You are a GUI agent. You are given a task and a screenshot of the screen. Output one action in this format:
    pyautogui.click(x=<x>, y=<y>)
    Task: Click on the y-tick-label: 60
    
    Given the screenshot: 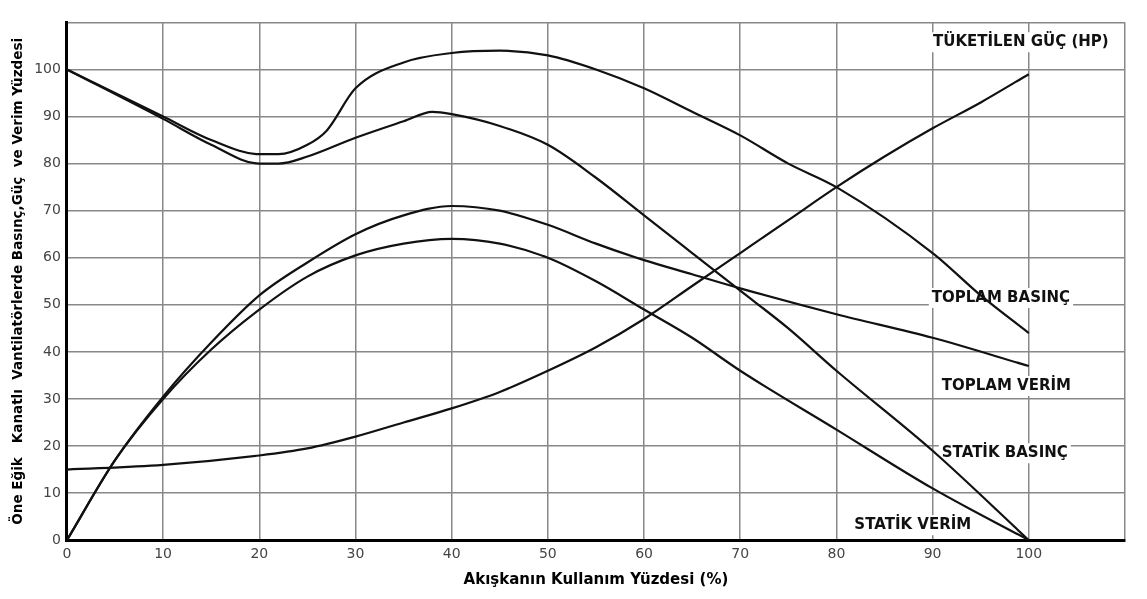 What is the action you would take?
    pyautogui.click(x=52, y=256)
    